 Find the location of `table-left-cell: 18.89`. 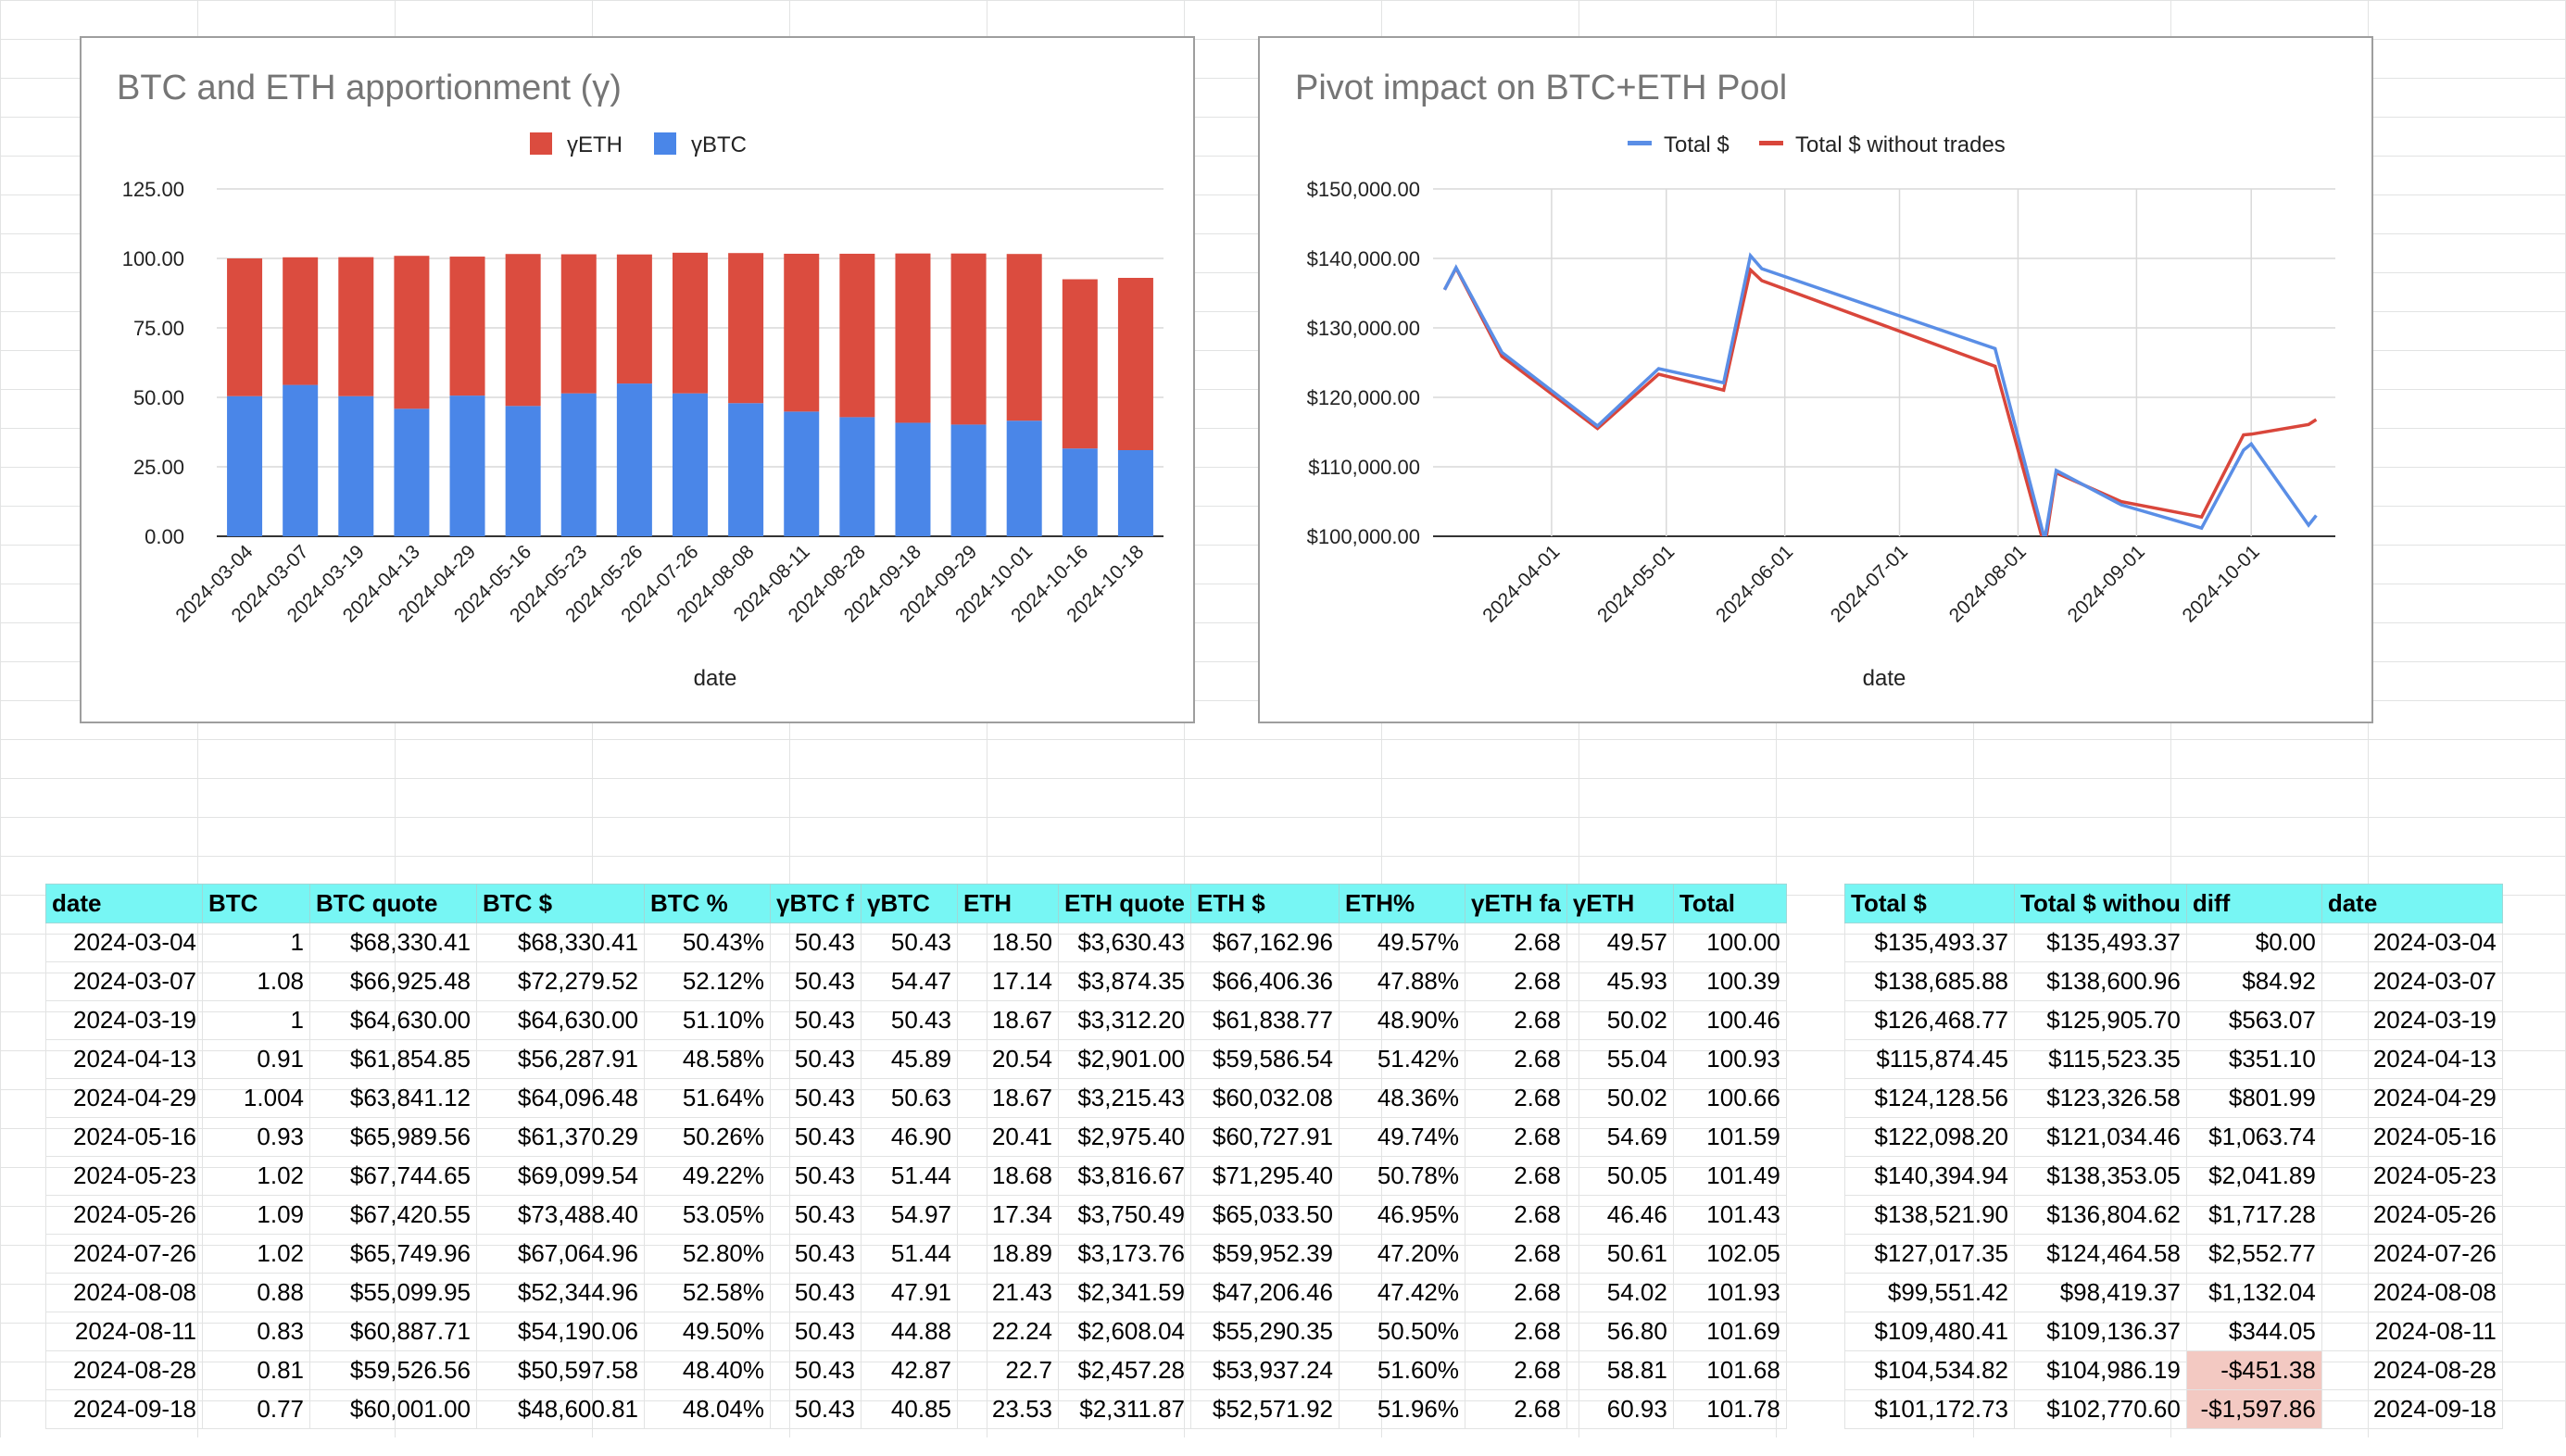

table-left-cell: 18.89 is located at coordinates (1008, 1254).